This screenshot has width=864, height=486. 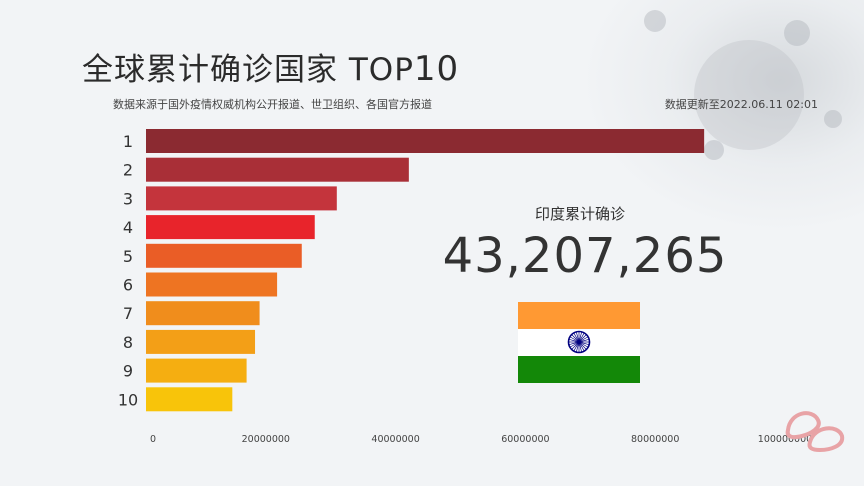 What do you see at coordinates (128, 371) in the screenshot?
I see `rank-label: 9` at bounding box center [128, 371].